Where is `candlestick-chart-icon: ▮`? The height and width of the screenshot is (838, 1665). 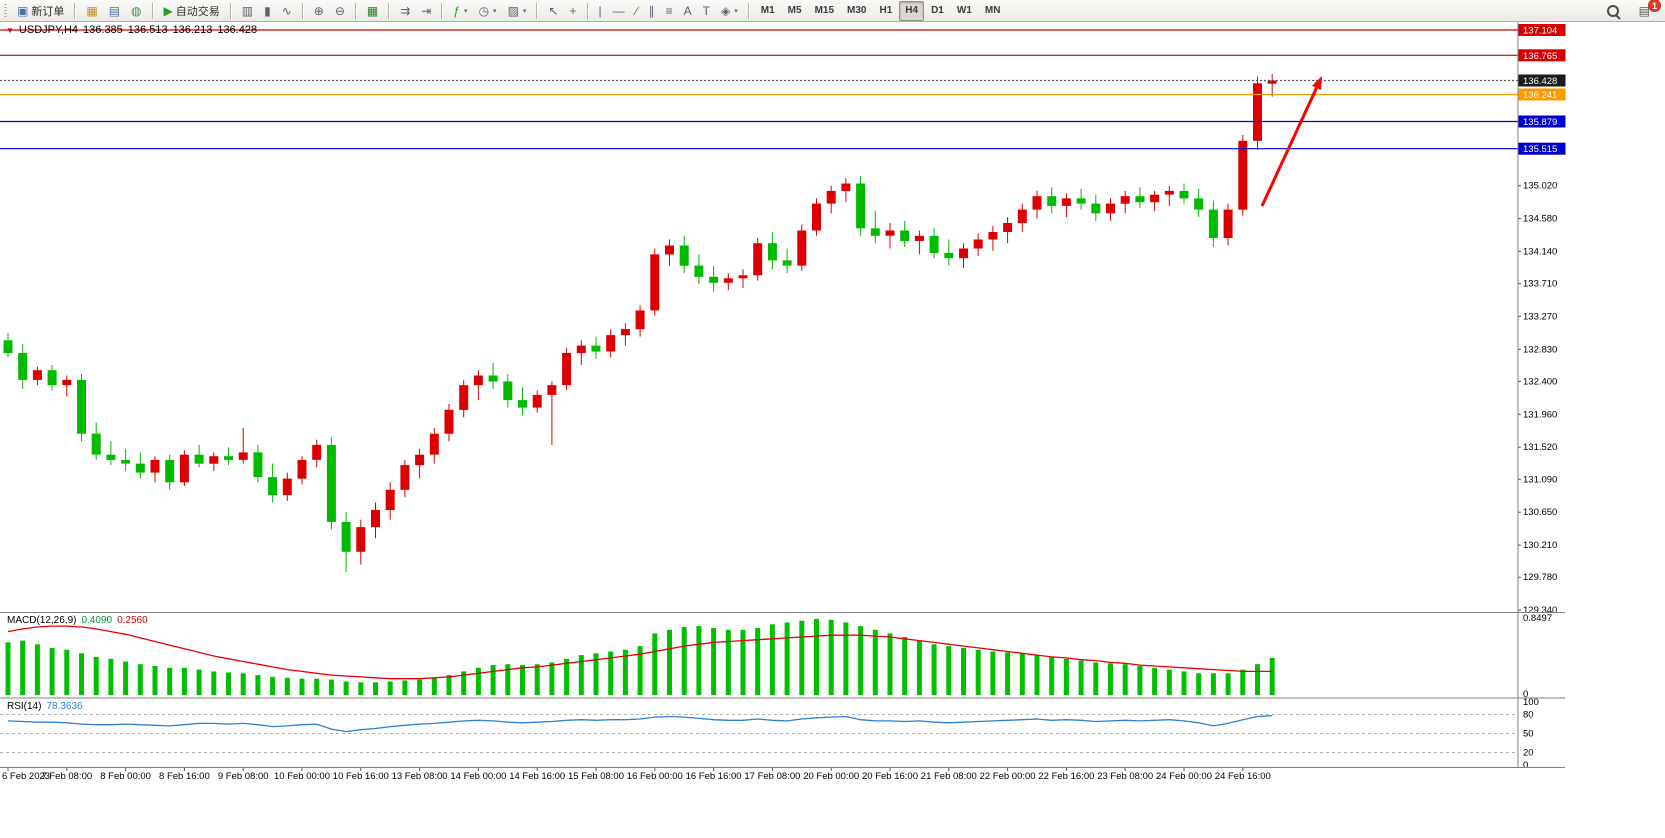 candlestick-chart-icon: ▮ is located at coordinates (267, 10).